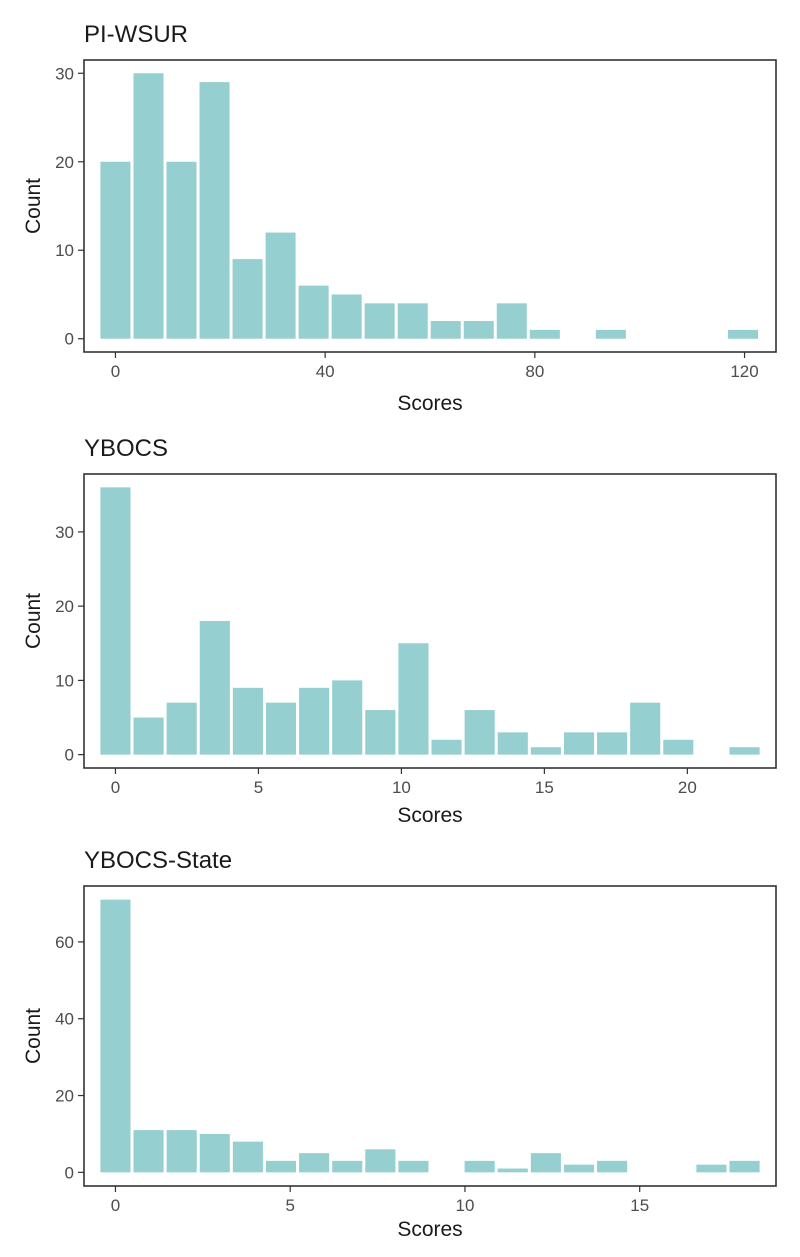 This screenshot has height=1257, width=800. What do you see at coordinates (136, 34) in the screenshot?
I see `chart-title: PI-WSUR` at bounding box center [136, 34].